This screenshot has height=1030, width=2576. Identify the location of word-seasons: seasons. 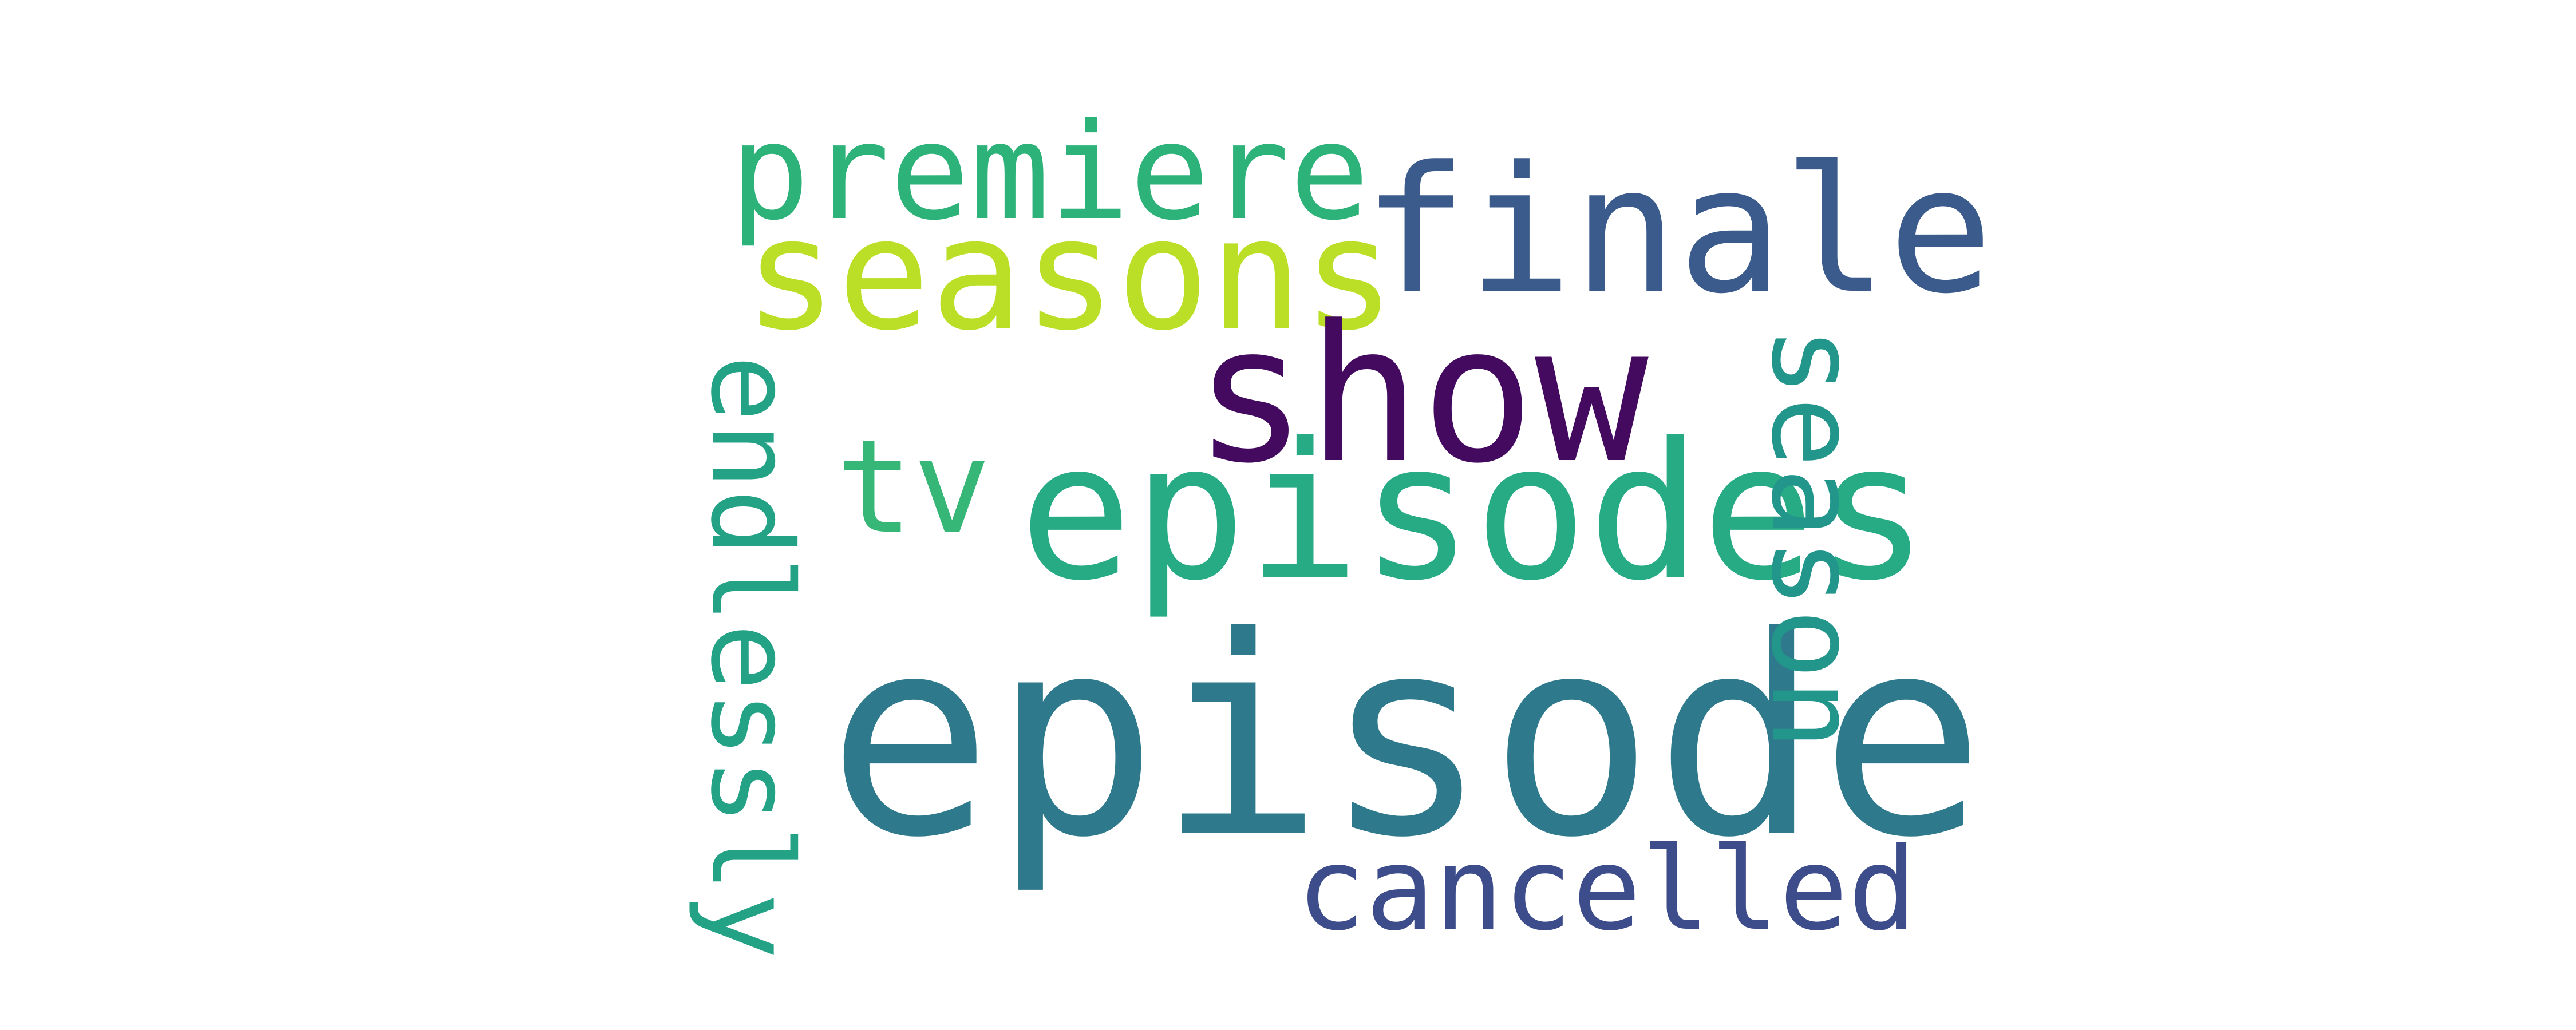
(1070, 274).